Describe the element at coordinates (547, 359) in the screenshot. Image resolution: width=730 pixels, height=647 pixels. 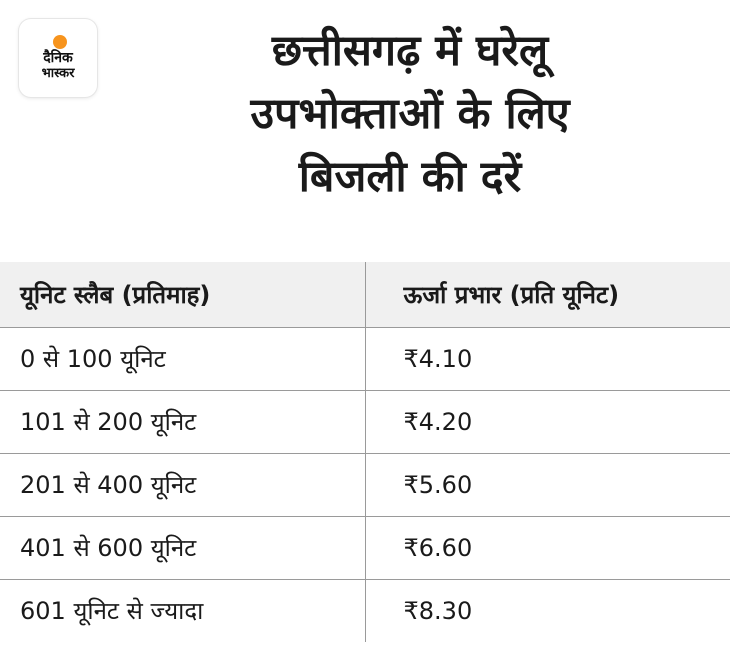
I see `rate-cell: ₹4.10` at that location.